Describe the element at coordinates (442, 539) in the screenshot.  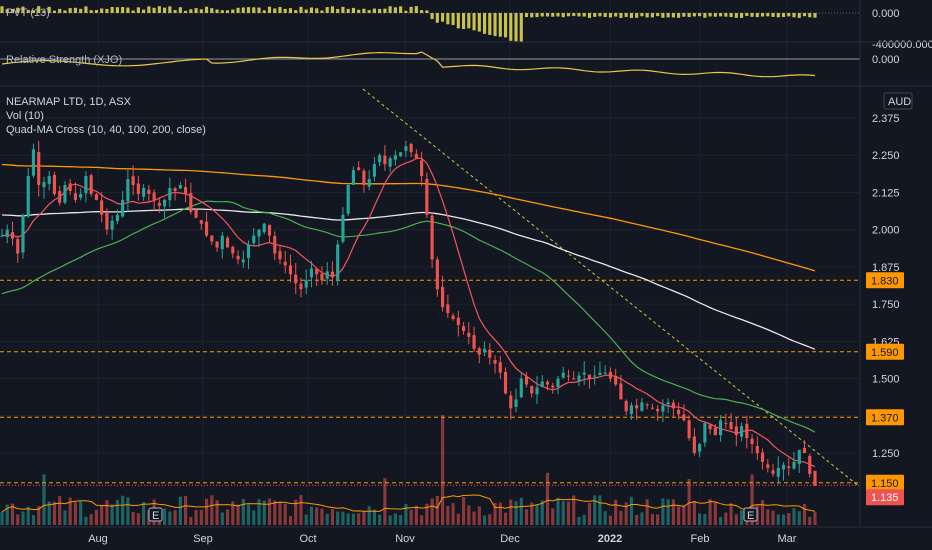
I see `time-axis: Aug Sep Oct Nov Dec 2022 Feb Mar` at that location.